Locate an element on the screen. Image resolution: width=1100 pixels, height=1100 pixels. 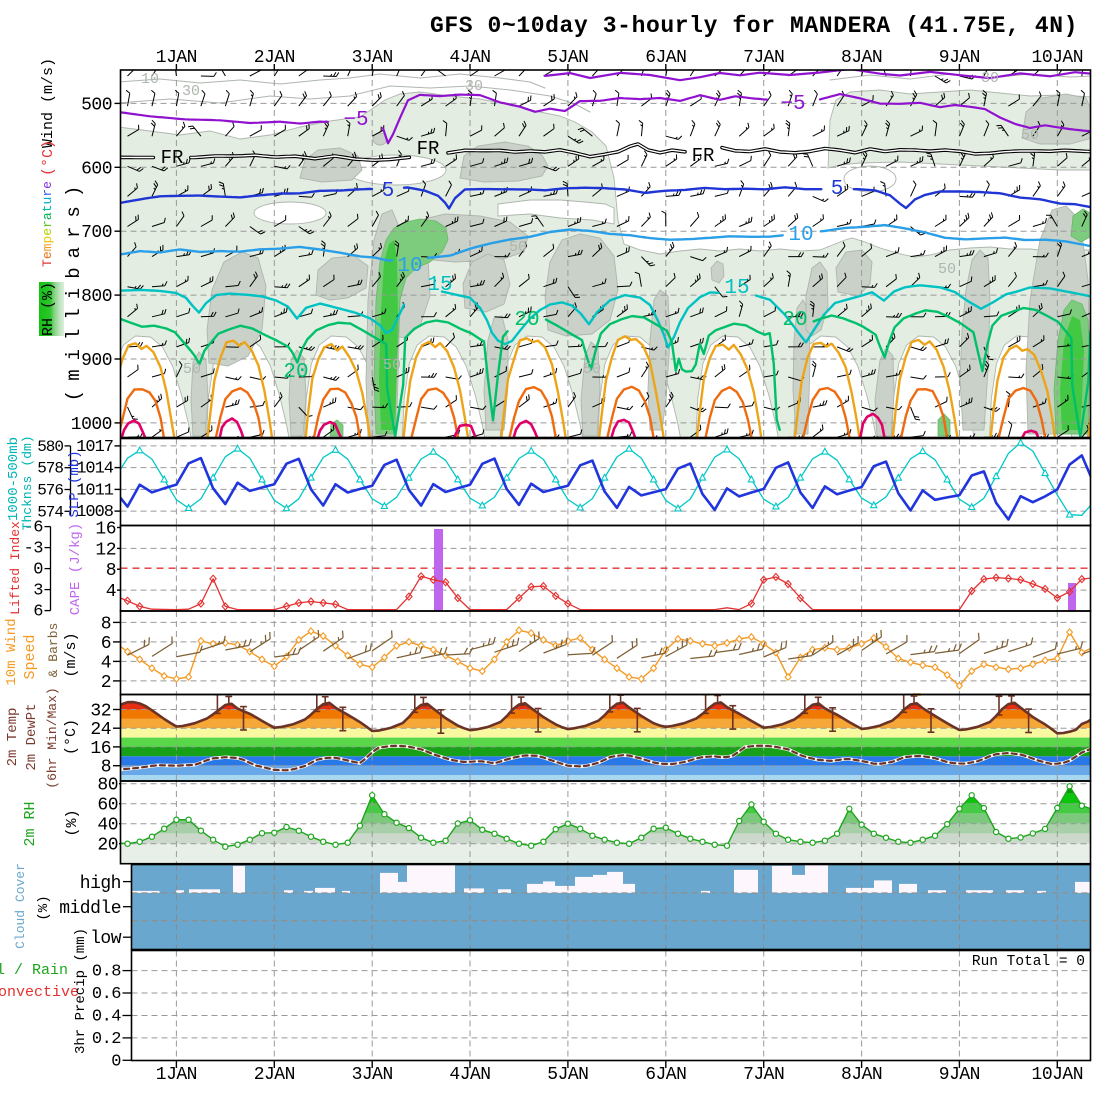
svg-text: 40 is located at coordinates (107, 826).